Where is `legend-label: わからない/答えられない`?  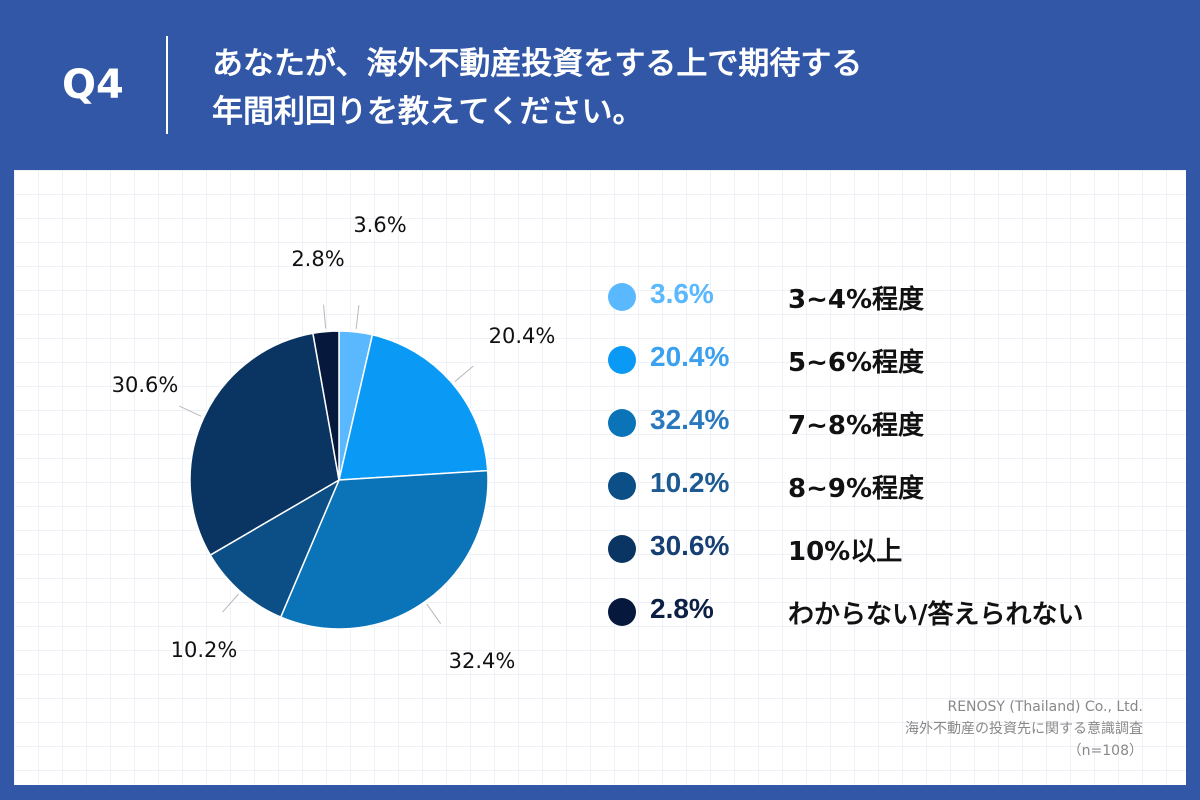
legend-label: わからない/答えられない is located at coordinates (936, 615).